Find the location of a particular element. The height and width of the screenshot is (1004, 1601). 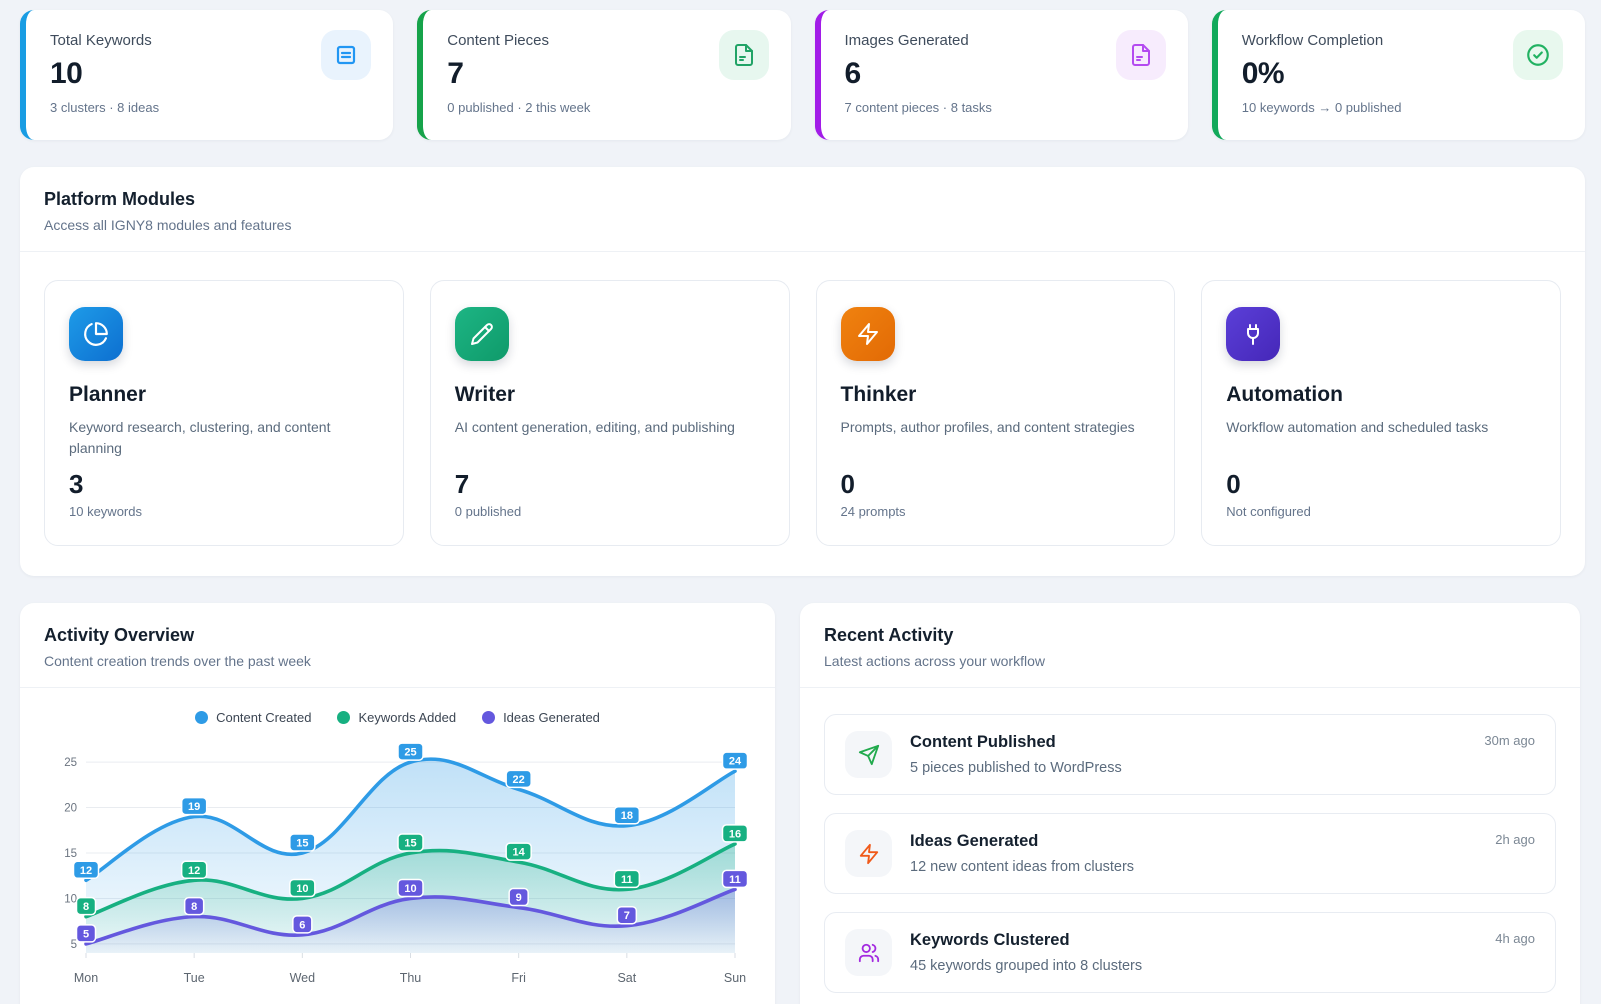

legend-label: Keywords Added is located at coordinates (407, 717).